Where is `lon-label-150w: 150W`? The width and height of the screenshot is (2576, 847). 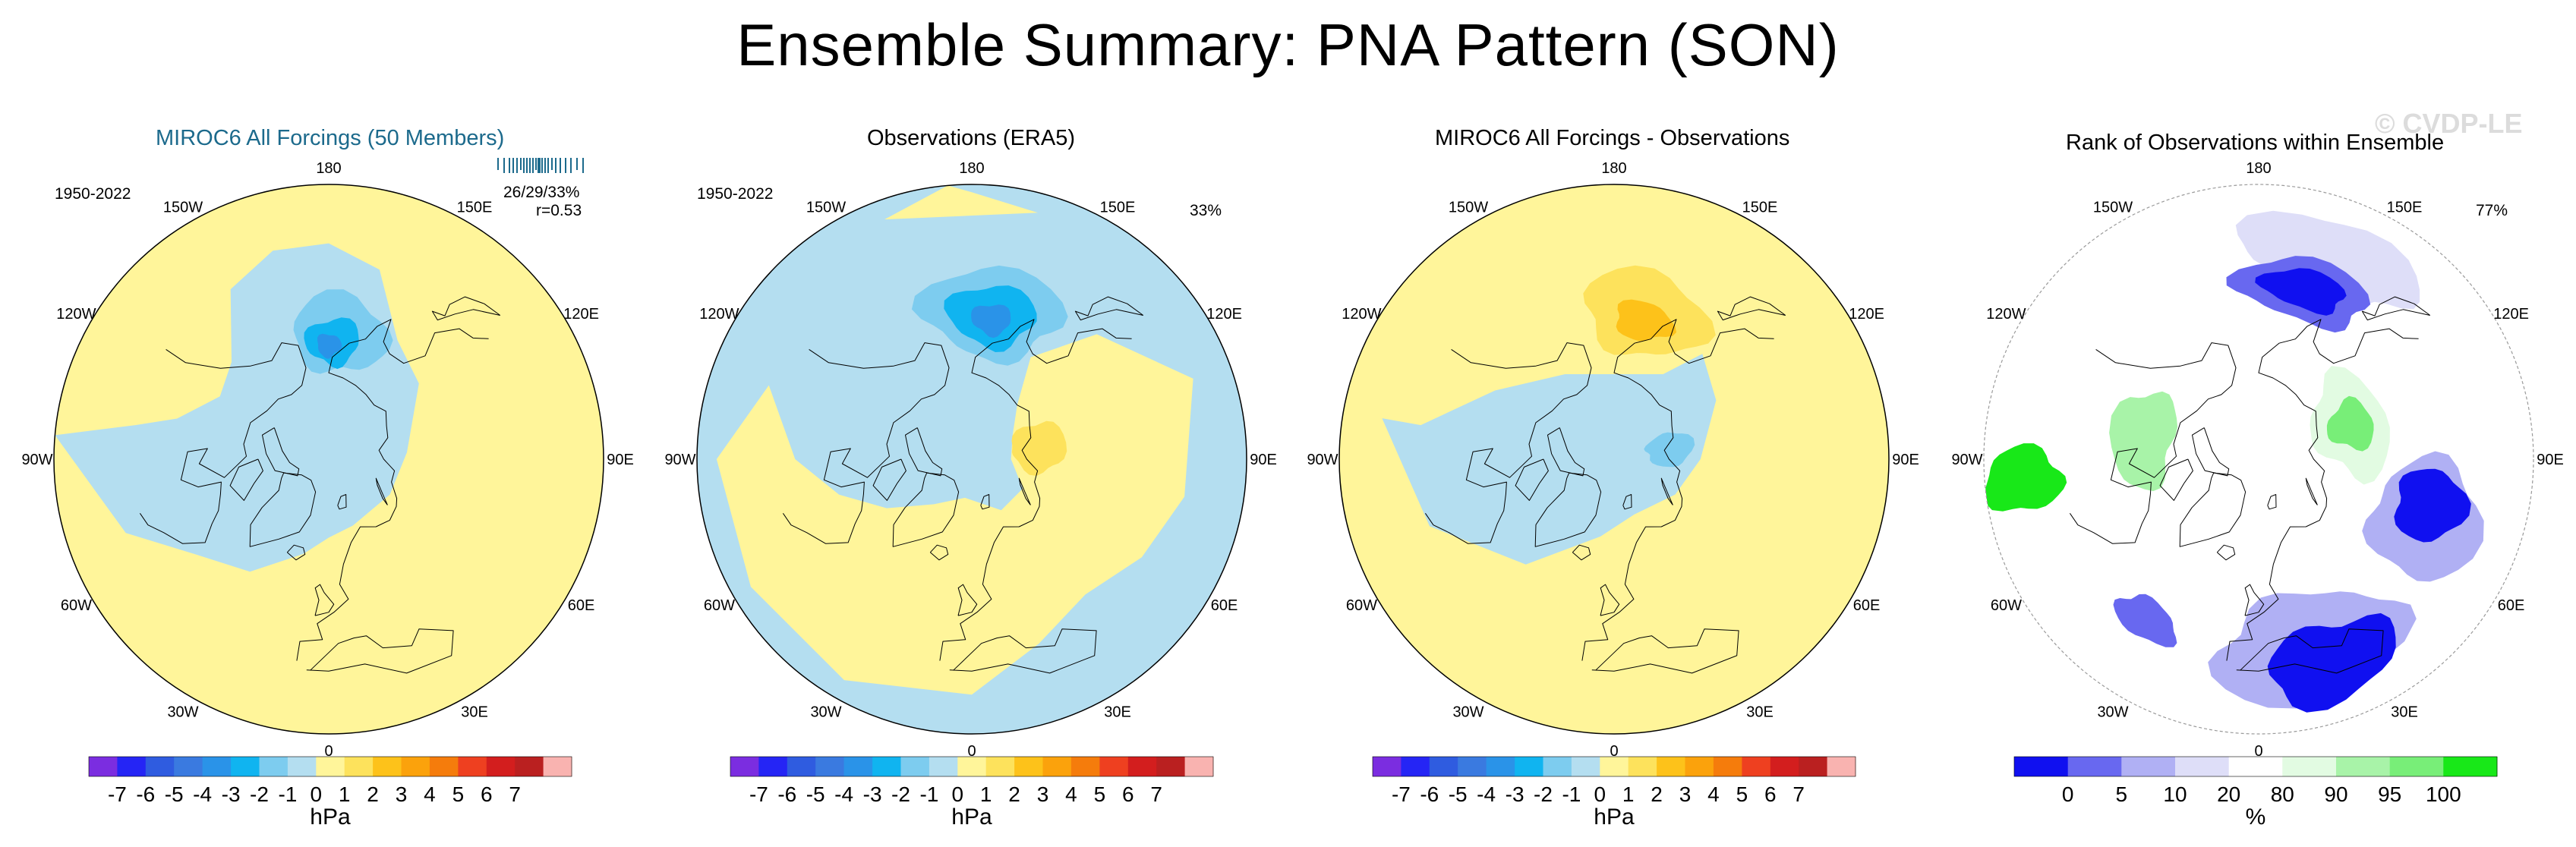 lon-label-150w: 150W is located at coordinates (183, 207).